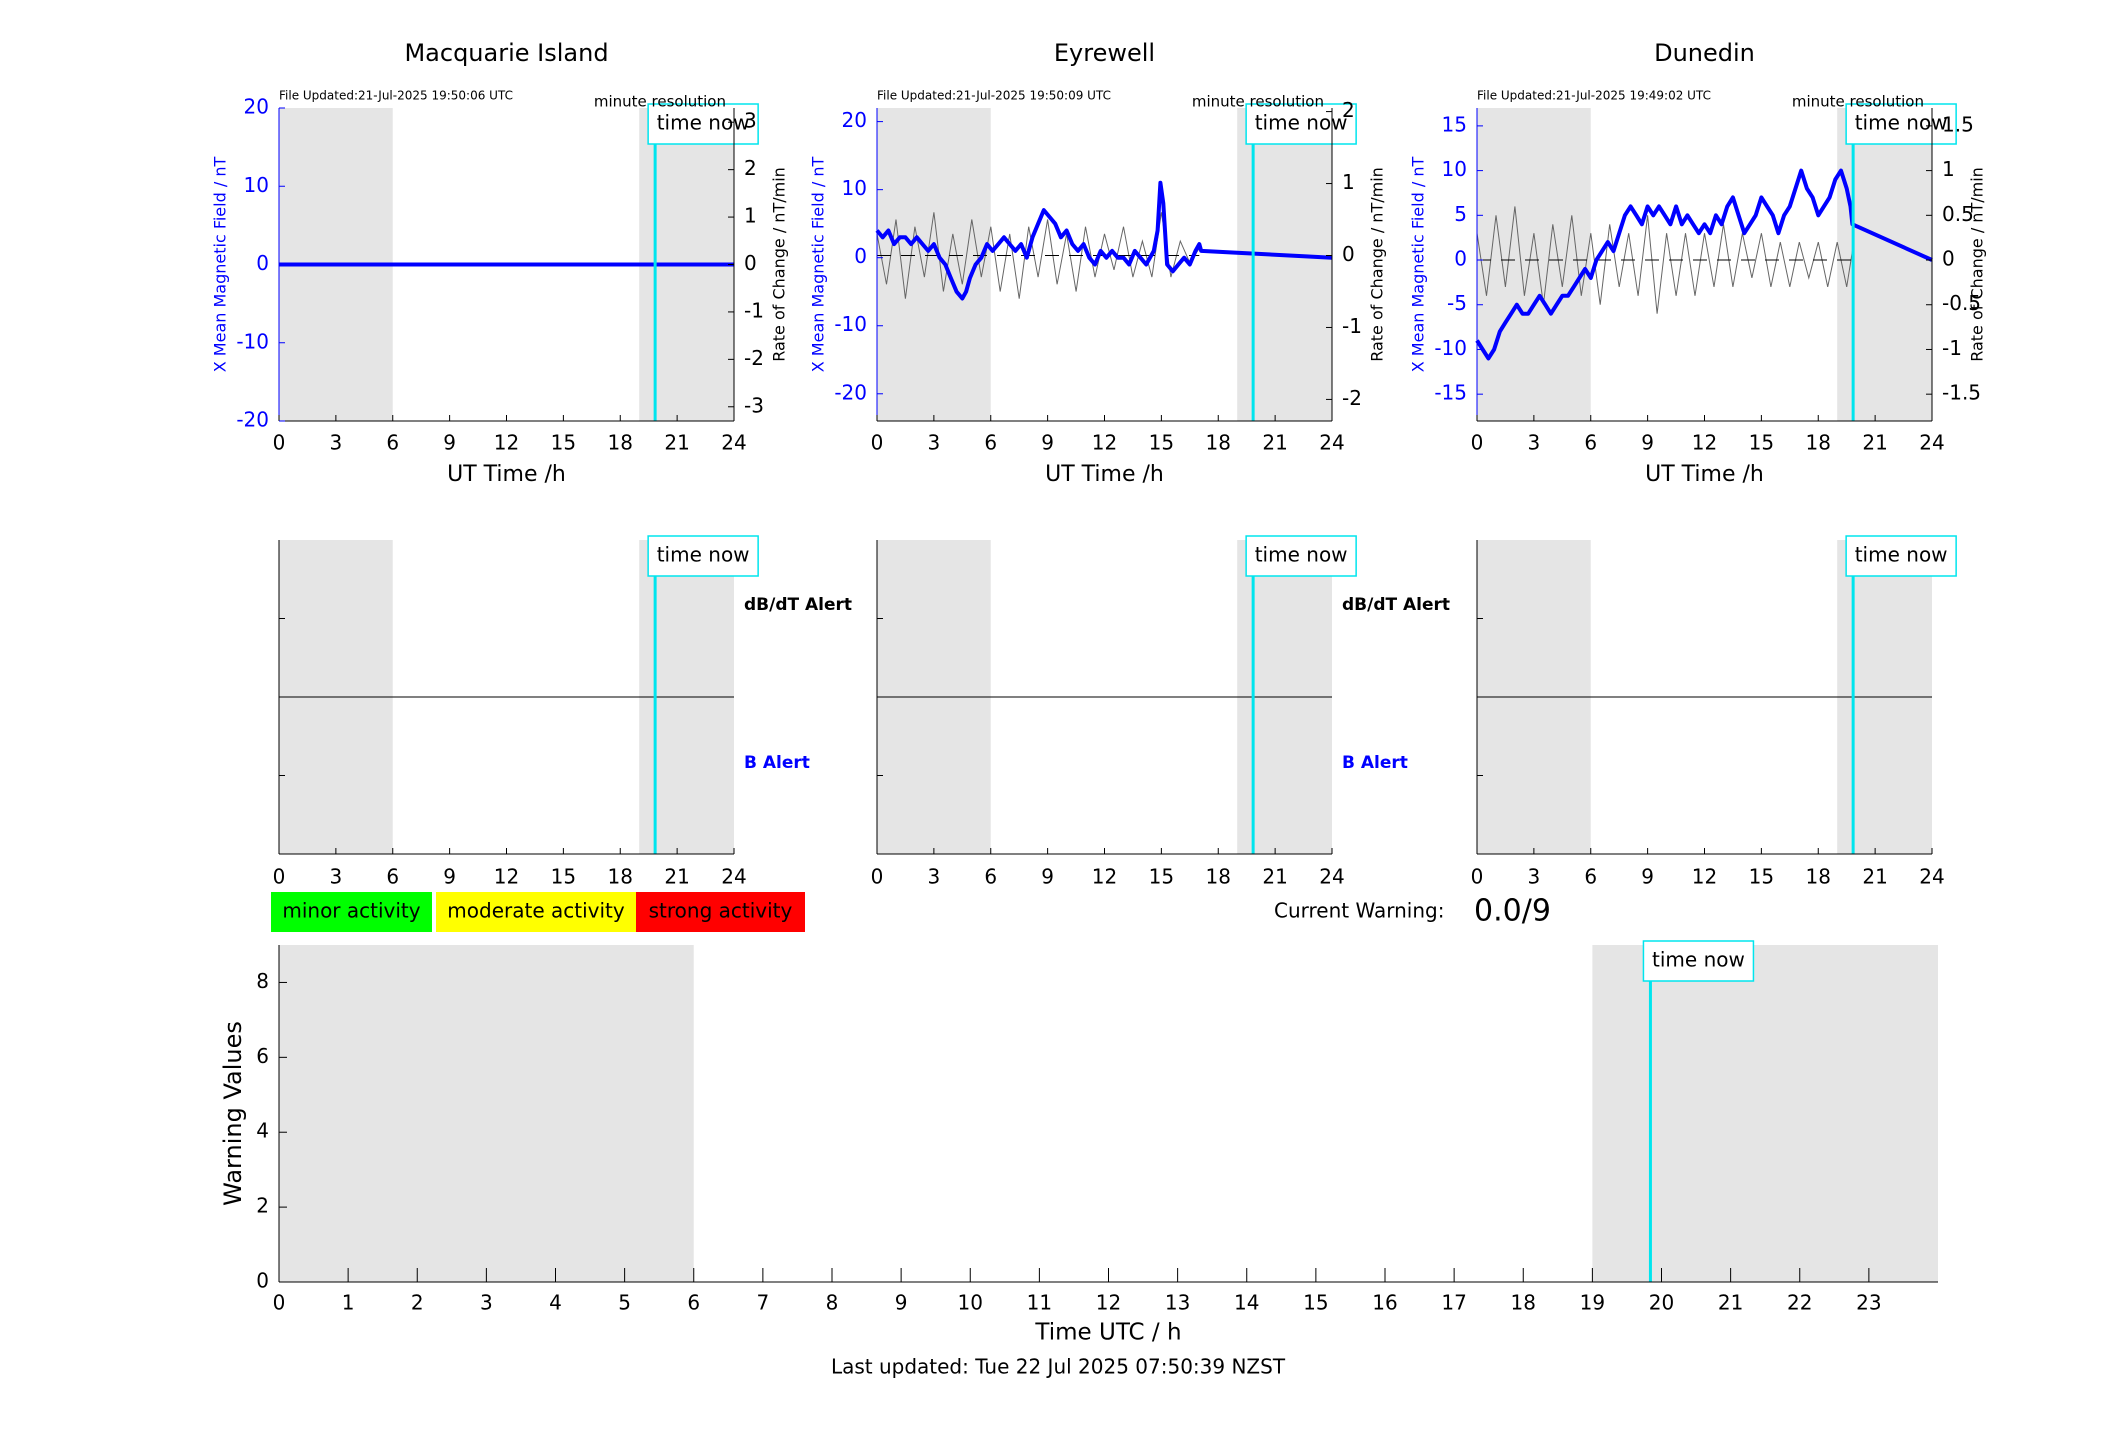 This screenshot has height=1437, width=2117. I want to click on y2-tick-label: -3, so click(754, 405).